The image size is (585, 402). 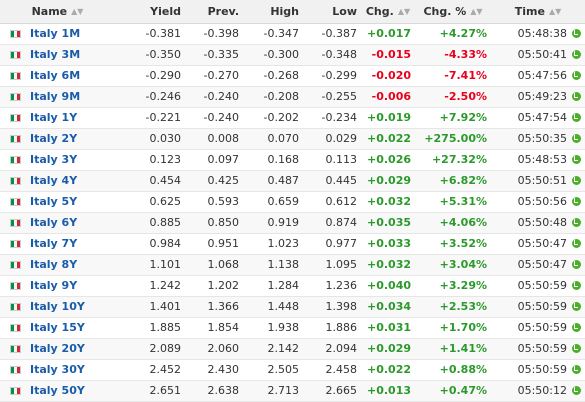 I want to click on low-cell: 0.445, so click(x=332, y=181).